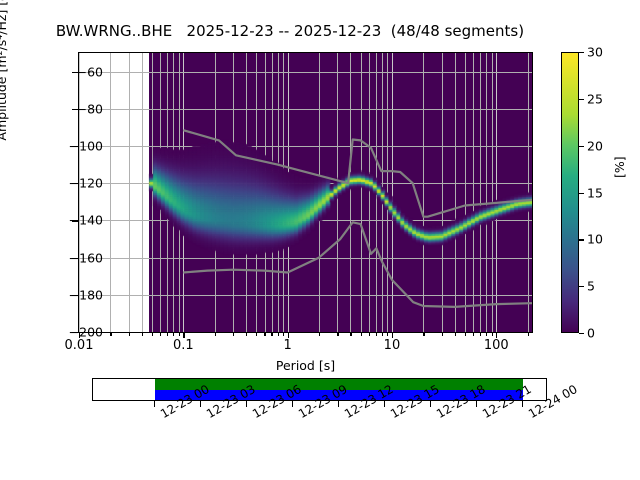 This screenshot has width=640, height=480. Describe the element at coordinates (85, 220) in the screenshot. I see `y-tick-label: −140` at that location.